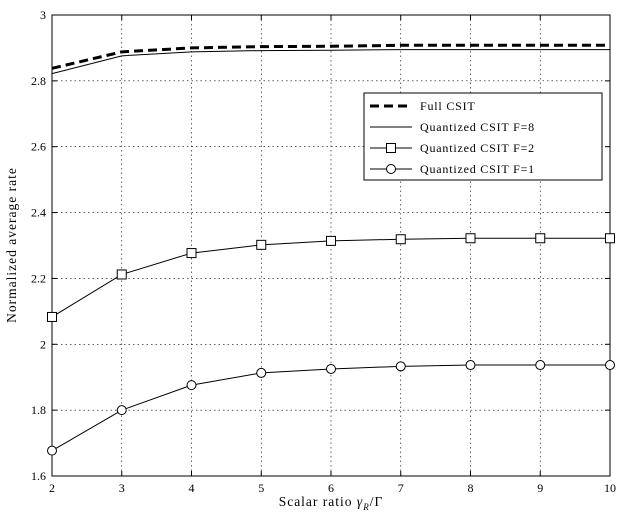  I want to click on legend-label: Quantized CSIT F=1, so click(477, 169).